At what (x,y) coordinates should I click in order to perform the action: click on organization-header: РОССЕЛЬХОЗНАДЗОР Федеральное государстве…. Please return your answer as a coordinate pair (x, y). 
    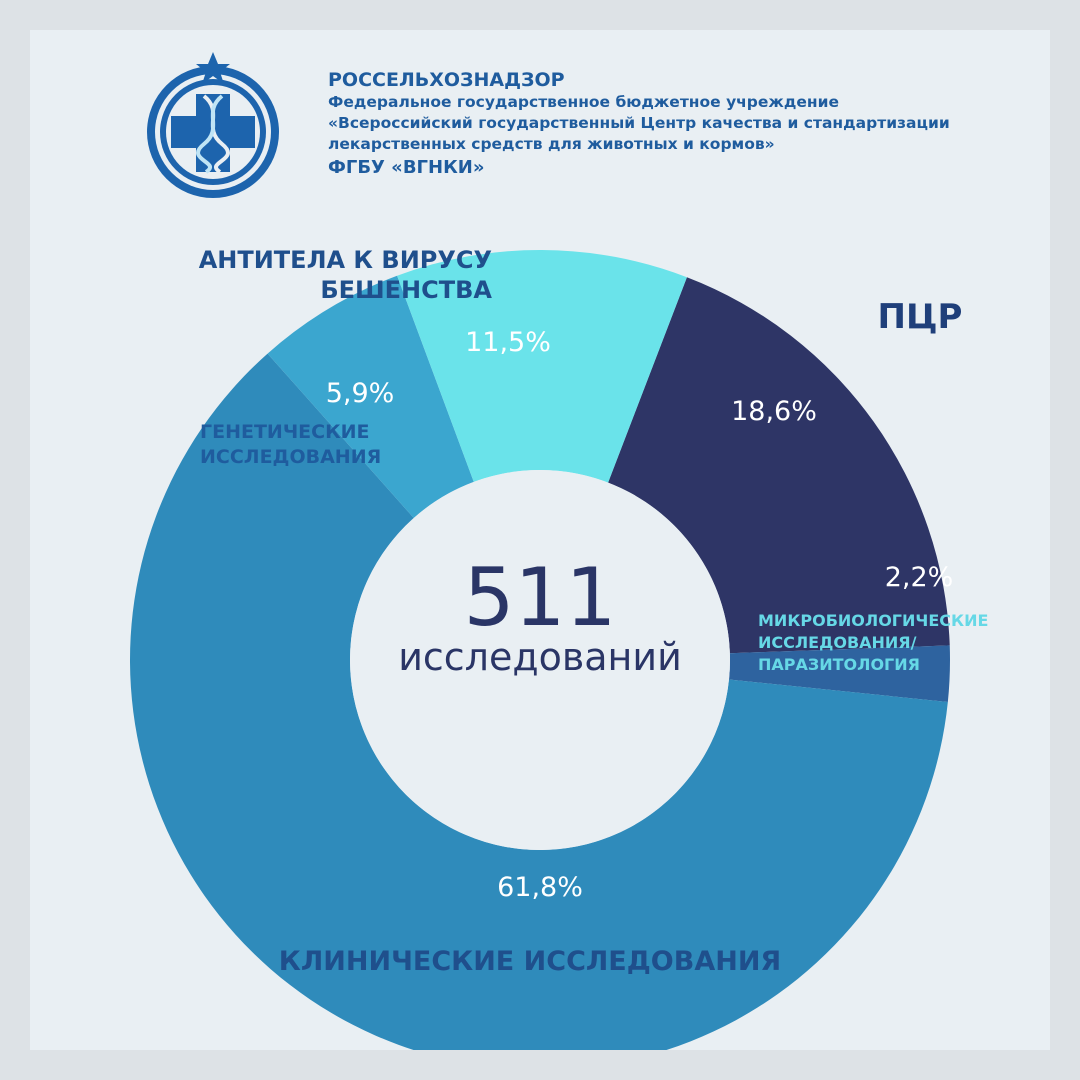
    Looking at the image, I should click on (678, 124).